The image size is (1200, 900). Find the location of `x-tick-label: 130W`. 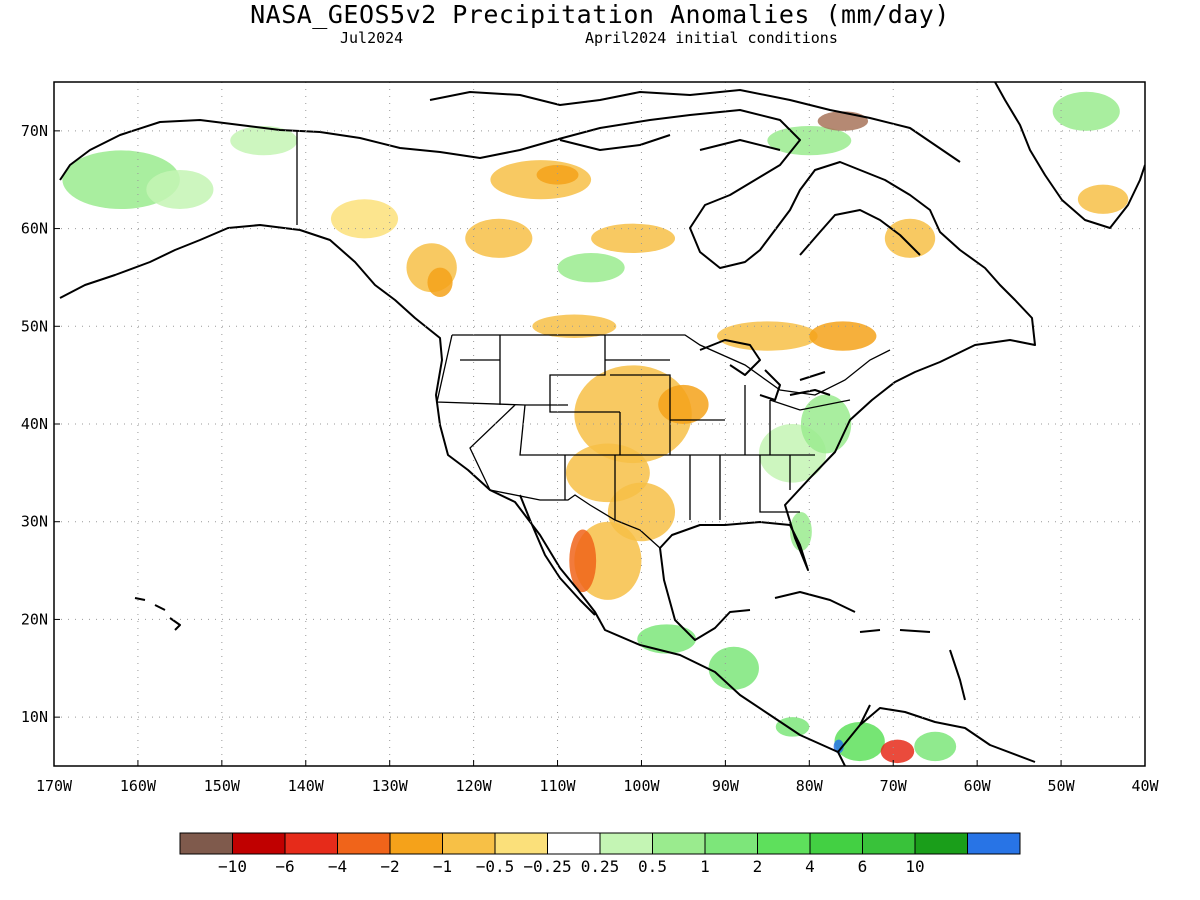

x-tick-label: 130W is located at coordinates (390, 786).